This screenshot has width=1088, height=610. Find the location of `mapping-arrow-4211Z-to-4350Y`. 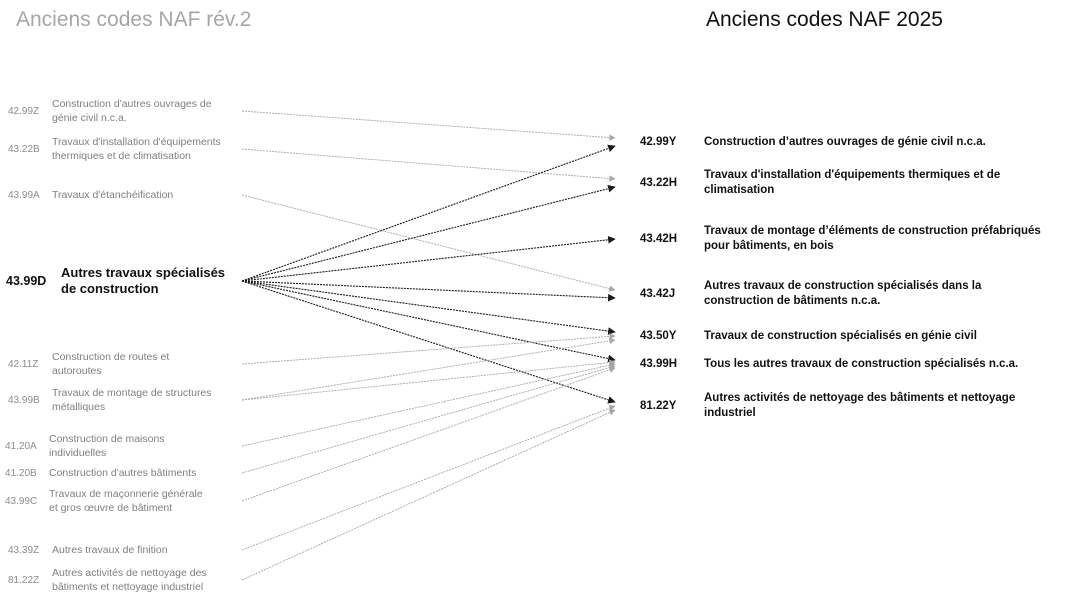

mapping-arrow-4211Z-to-4350Y is located at coordinates (428, 349).